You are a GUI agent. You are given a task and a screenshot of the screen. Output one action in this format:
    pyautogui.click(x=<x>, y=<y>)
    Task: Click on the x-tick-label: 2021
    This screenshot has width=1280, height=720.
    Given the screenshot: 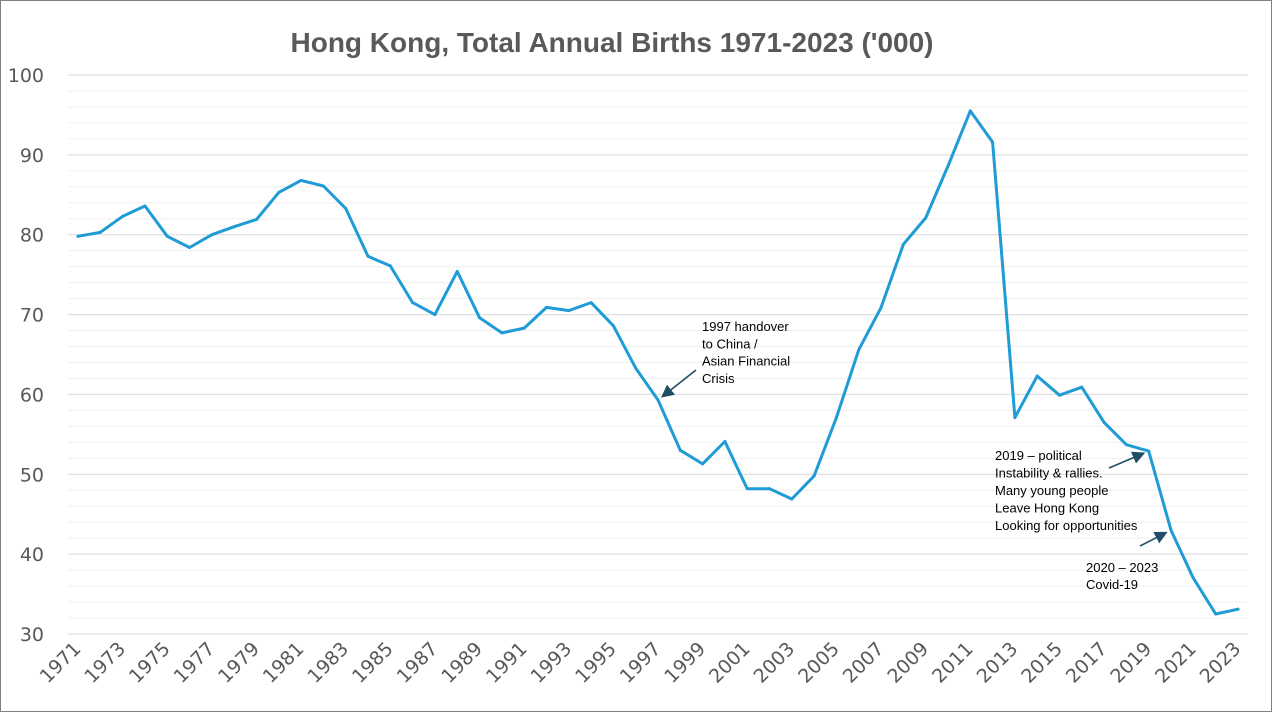 What is the action you would take?
    pyautogui.click(x=1176, y=663)
    